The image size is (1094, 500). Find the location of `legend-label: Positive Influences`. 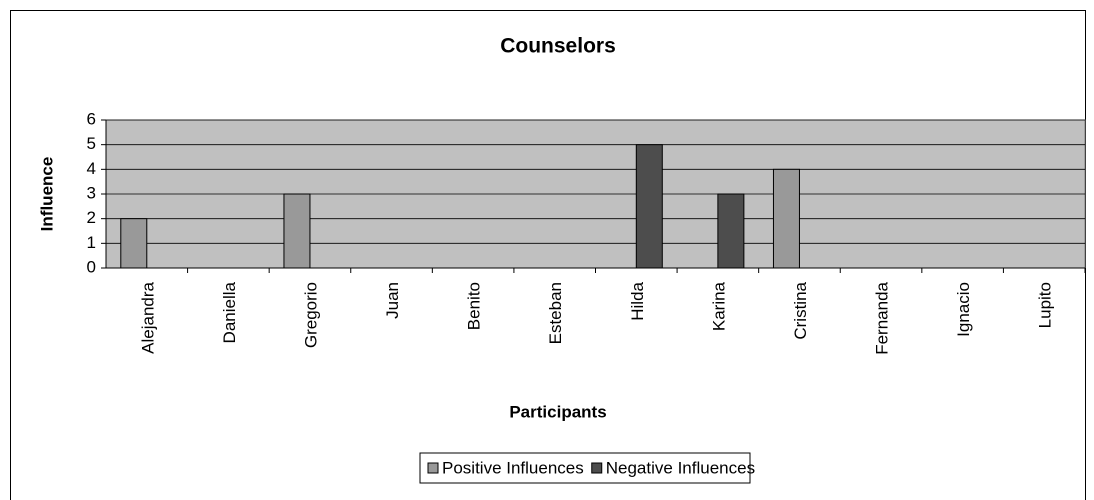

legend-label: Positive Influences is located at coordinates (513, 467).